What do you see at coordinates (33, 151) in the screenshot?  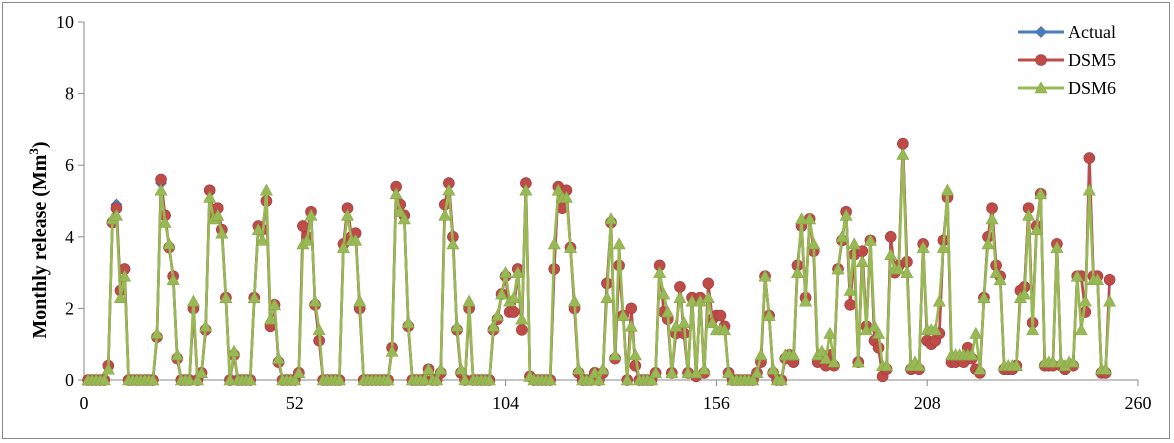 I see `y-axis-label-superscript: 3` at bounding box center [33, 151].